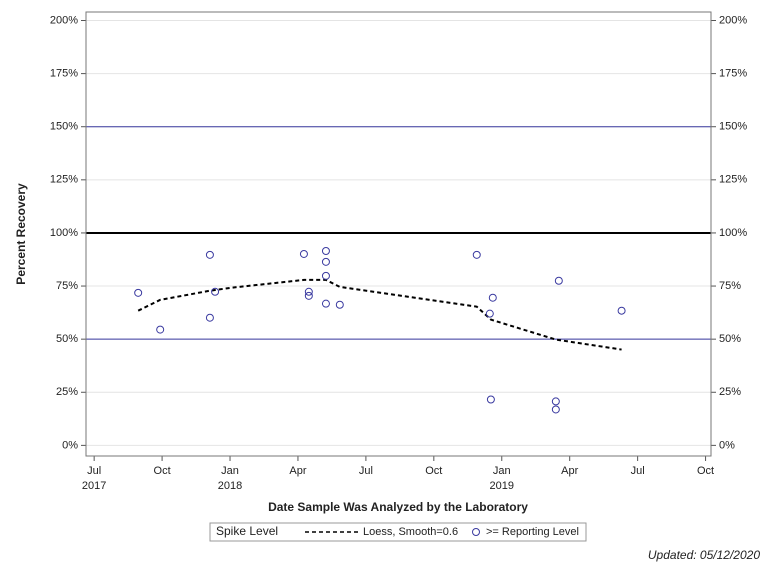 Image resolution: width=768 pixels, height=576 pixels. Describe the element at coordinates (67, 286) in the screenshot. I see `y-tick-label: 75%` at that location.